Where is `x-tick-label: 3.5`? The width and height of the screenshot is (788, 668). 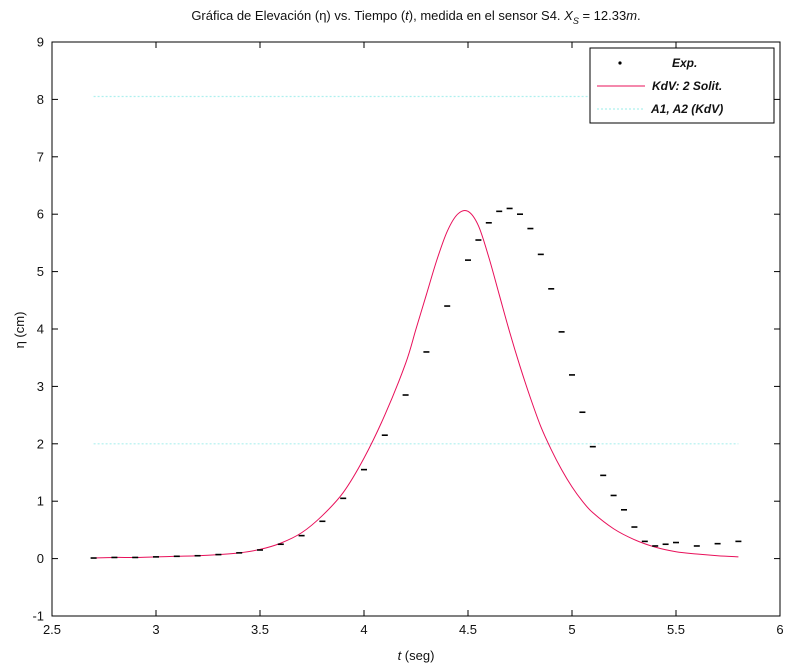
x-tick-label: 3.5 is located at coordinates (260, 629).